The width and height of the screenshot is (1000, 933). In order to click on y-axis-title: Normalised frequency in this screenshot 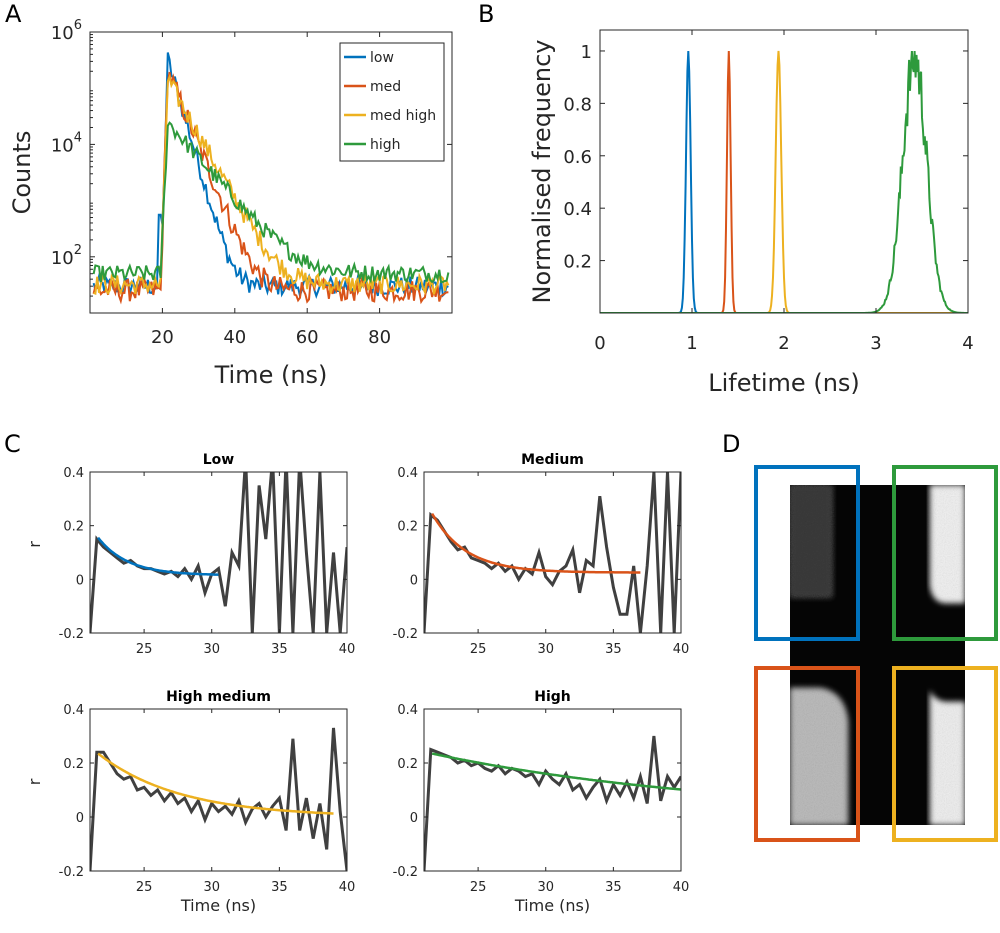, I will do `click(542, 171)`.